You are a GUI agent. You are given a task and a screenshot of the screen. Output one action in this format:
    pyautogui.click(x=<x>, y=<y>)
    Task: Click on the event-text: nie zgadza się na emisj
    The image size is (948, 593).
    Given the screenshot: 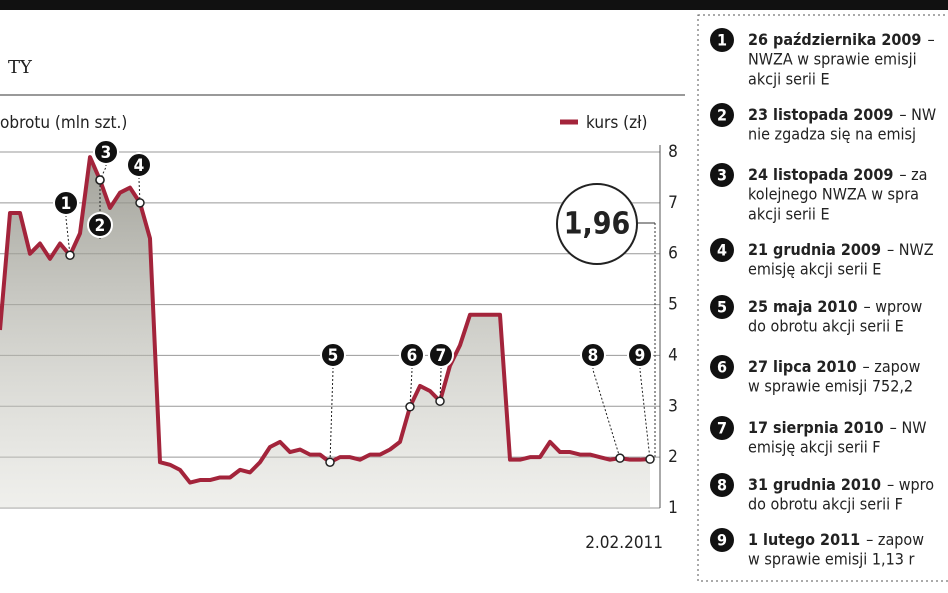 What is the action you would take?
    pyautogui.click(x=832, y=134)
    